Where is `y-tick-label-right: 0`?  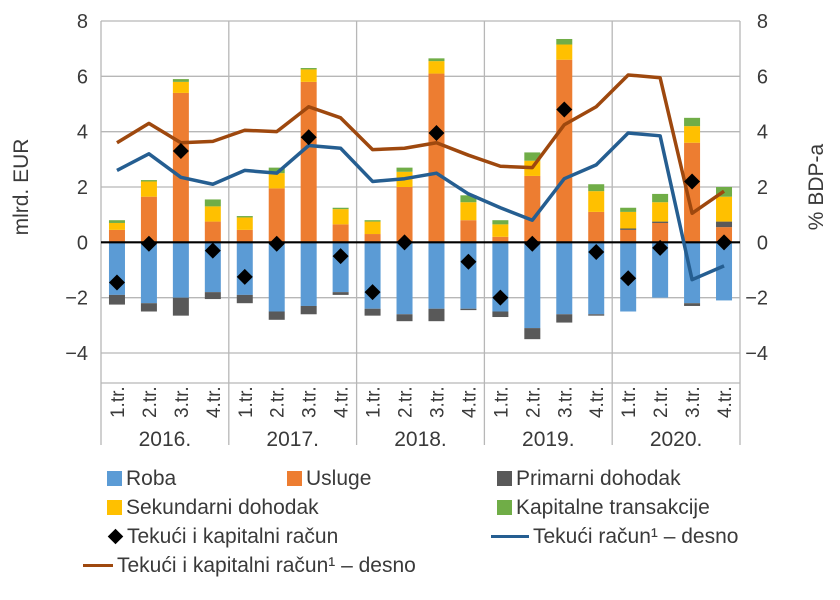 y-tick-label-right: 0 is located at coordinates (762, 243).